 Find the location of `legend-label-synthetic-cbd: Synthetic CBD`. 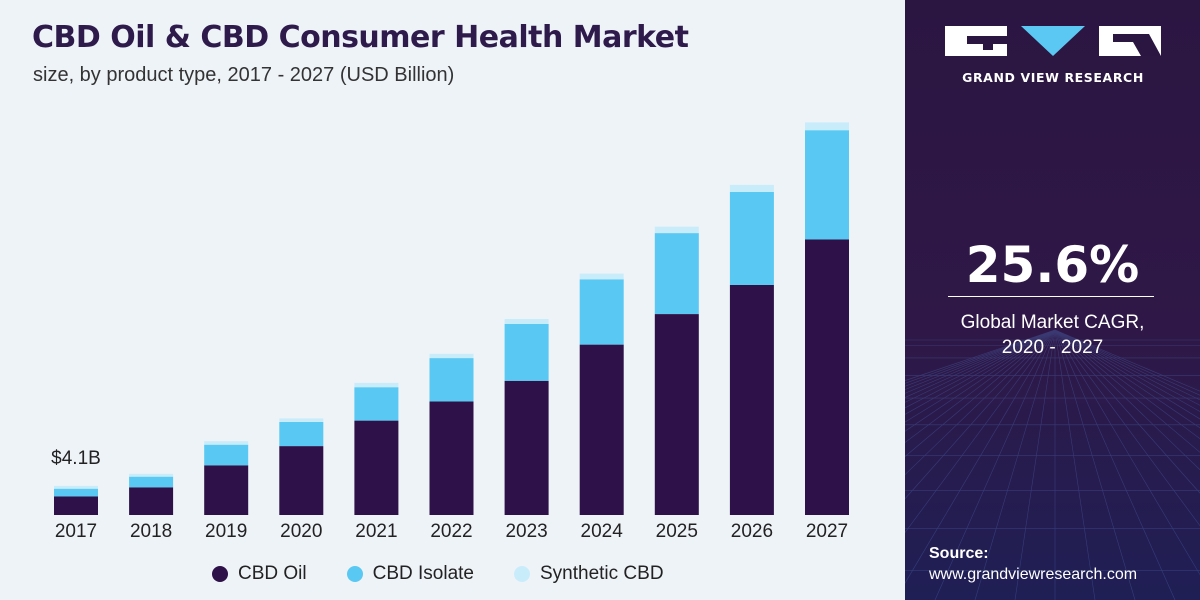

legend-label-synthetic-cbd: Synthetic CBD is located at coordinates (602, 573).